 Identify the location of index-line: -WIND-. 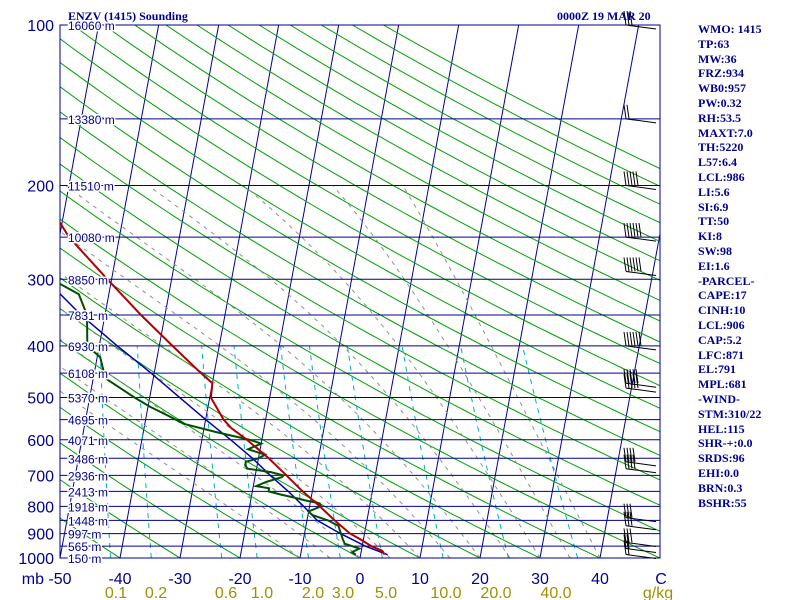
(719, 398).